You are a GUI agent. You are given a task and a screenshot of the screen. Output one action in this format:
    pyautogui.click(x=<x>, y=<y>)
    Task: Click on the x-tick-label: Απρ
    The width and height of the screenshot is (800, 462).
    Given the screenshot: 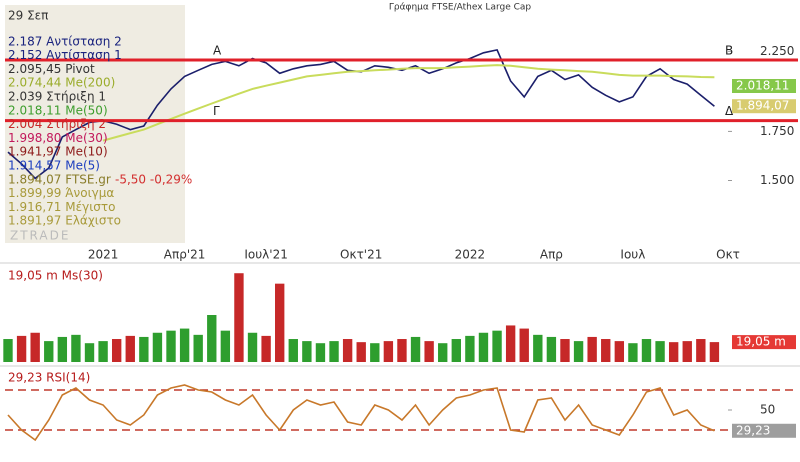 What is the action you would take?
    pyautogui.click(x=551, y=255)
    